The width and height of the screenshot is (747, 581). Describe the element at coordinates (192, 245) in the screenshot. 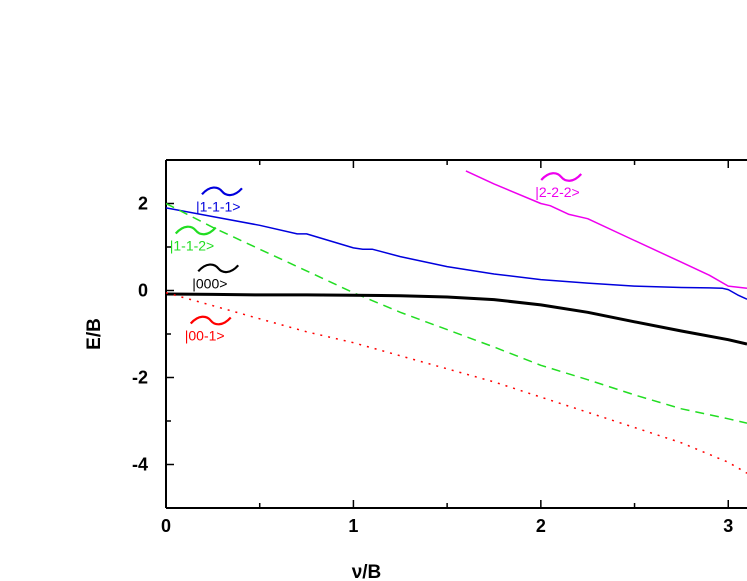

I see `state-label: |1-1-2>` at that location.